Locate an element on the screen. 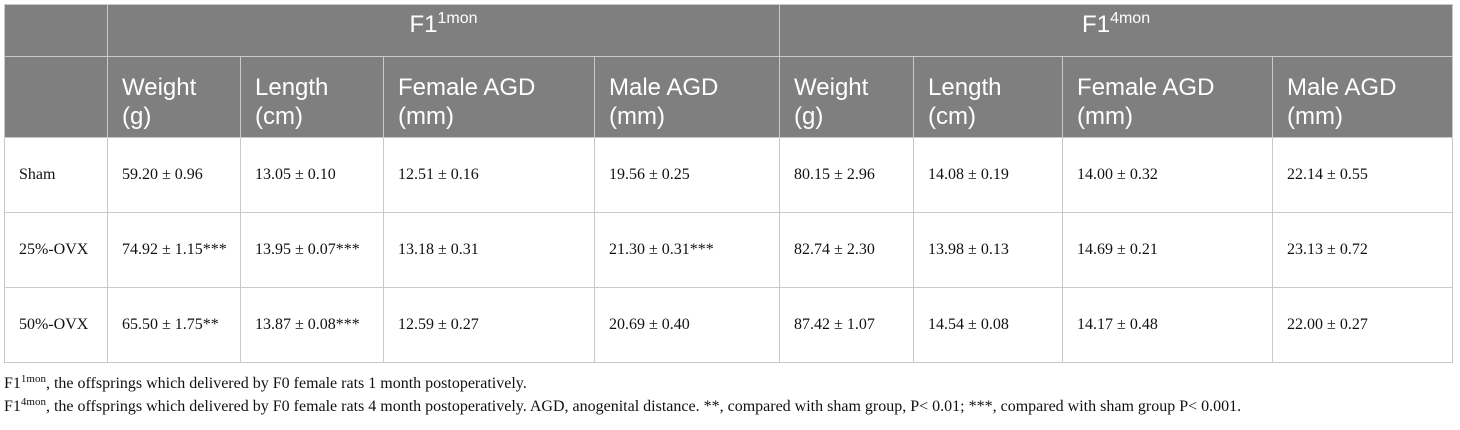  table-cell: 14.00 ± 0.32 is located at coordinates (1167, 175).